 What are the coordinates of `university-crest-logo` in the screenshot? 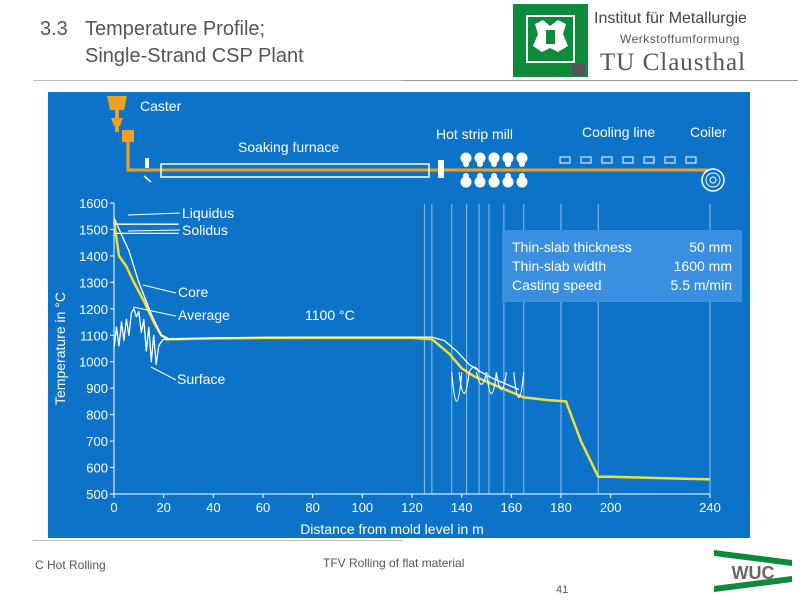 It's located at (550, 40).